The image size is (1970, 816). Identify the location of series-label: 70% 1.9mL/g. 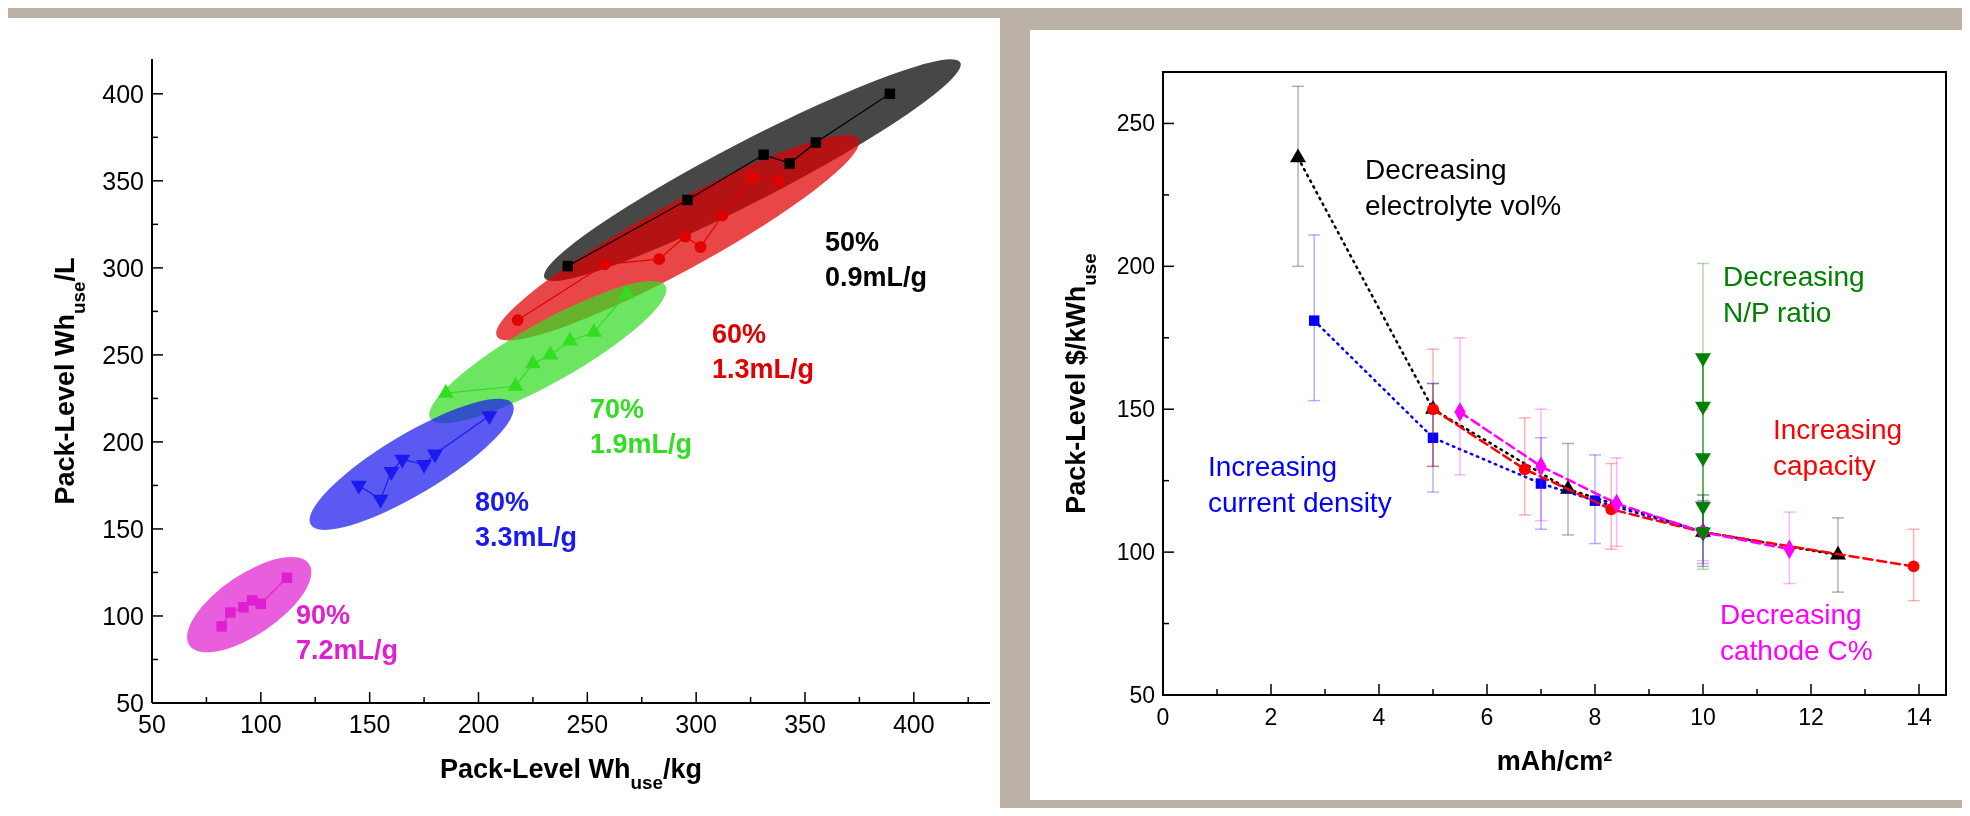
(641, 427).